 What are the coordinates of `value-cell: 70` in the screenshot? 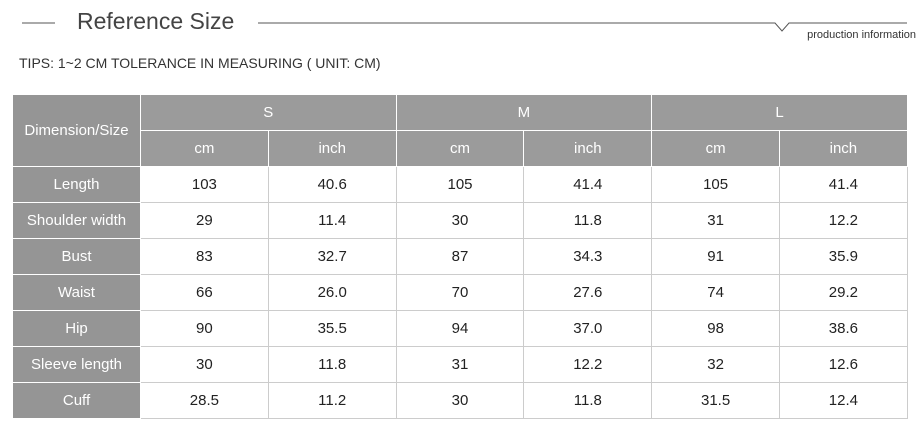 It's located at (460, 292).